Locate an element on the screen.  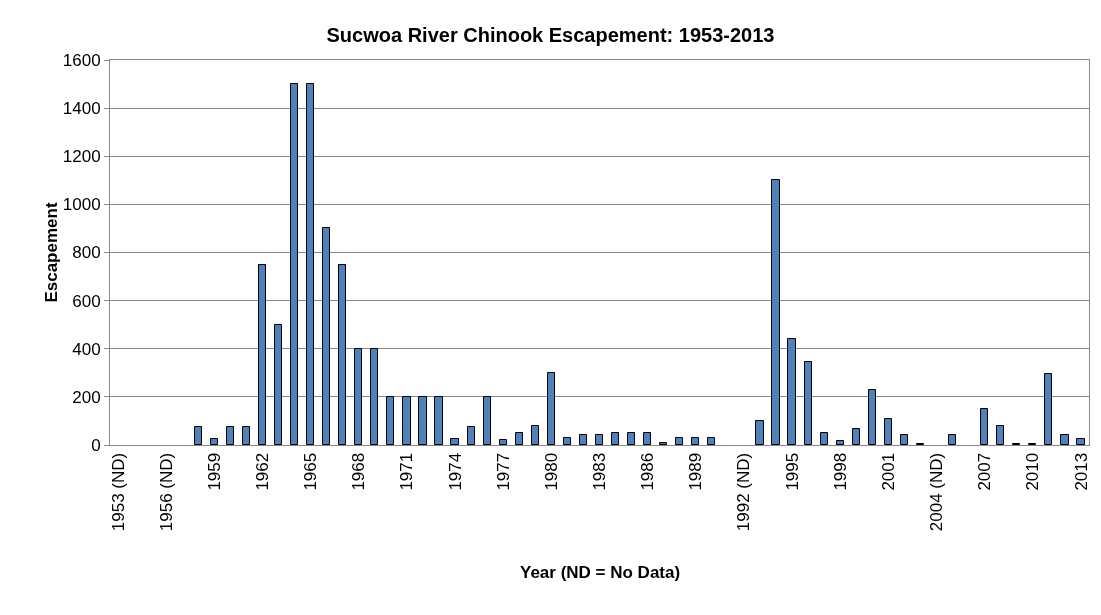
y-axis-title: Escapement is located at coordinates (51, 252).